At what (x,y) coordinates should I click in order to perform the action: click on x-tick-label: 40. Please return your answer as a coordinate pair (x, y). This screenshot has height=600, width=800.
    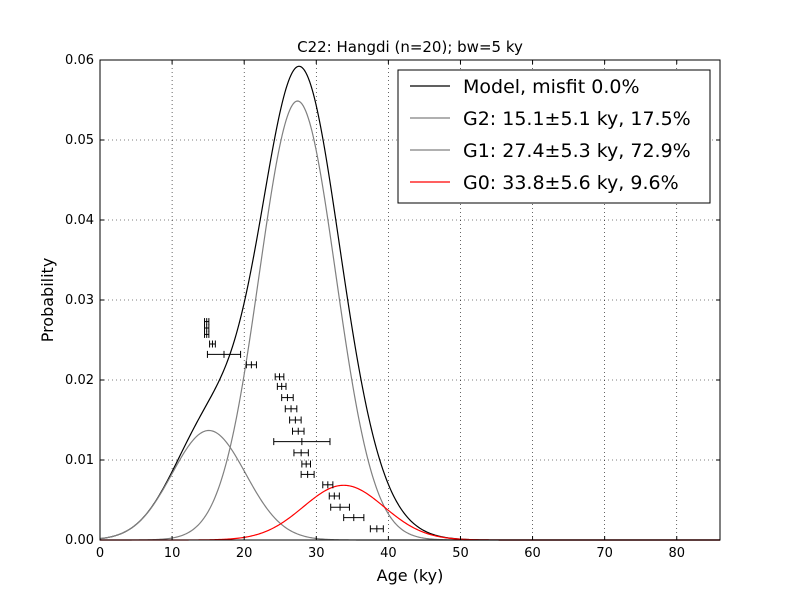
    Looking at the image, I should click on (388, 553).